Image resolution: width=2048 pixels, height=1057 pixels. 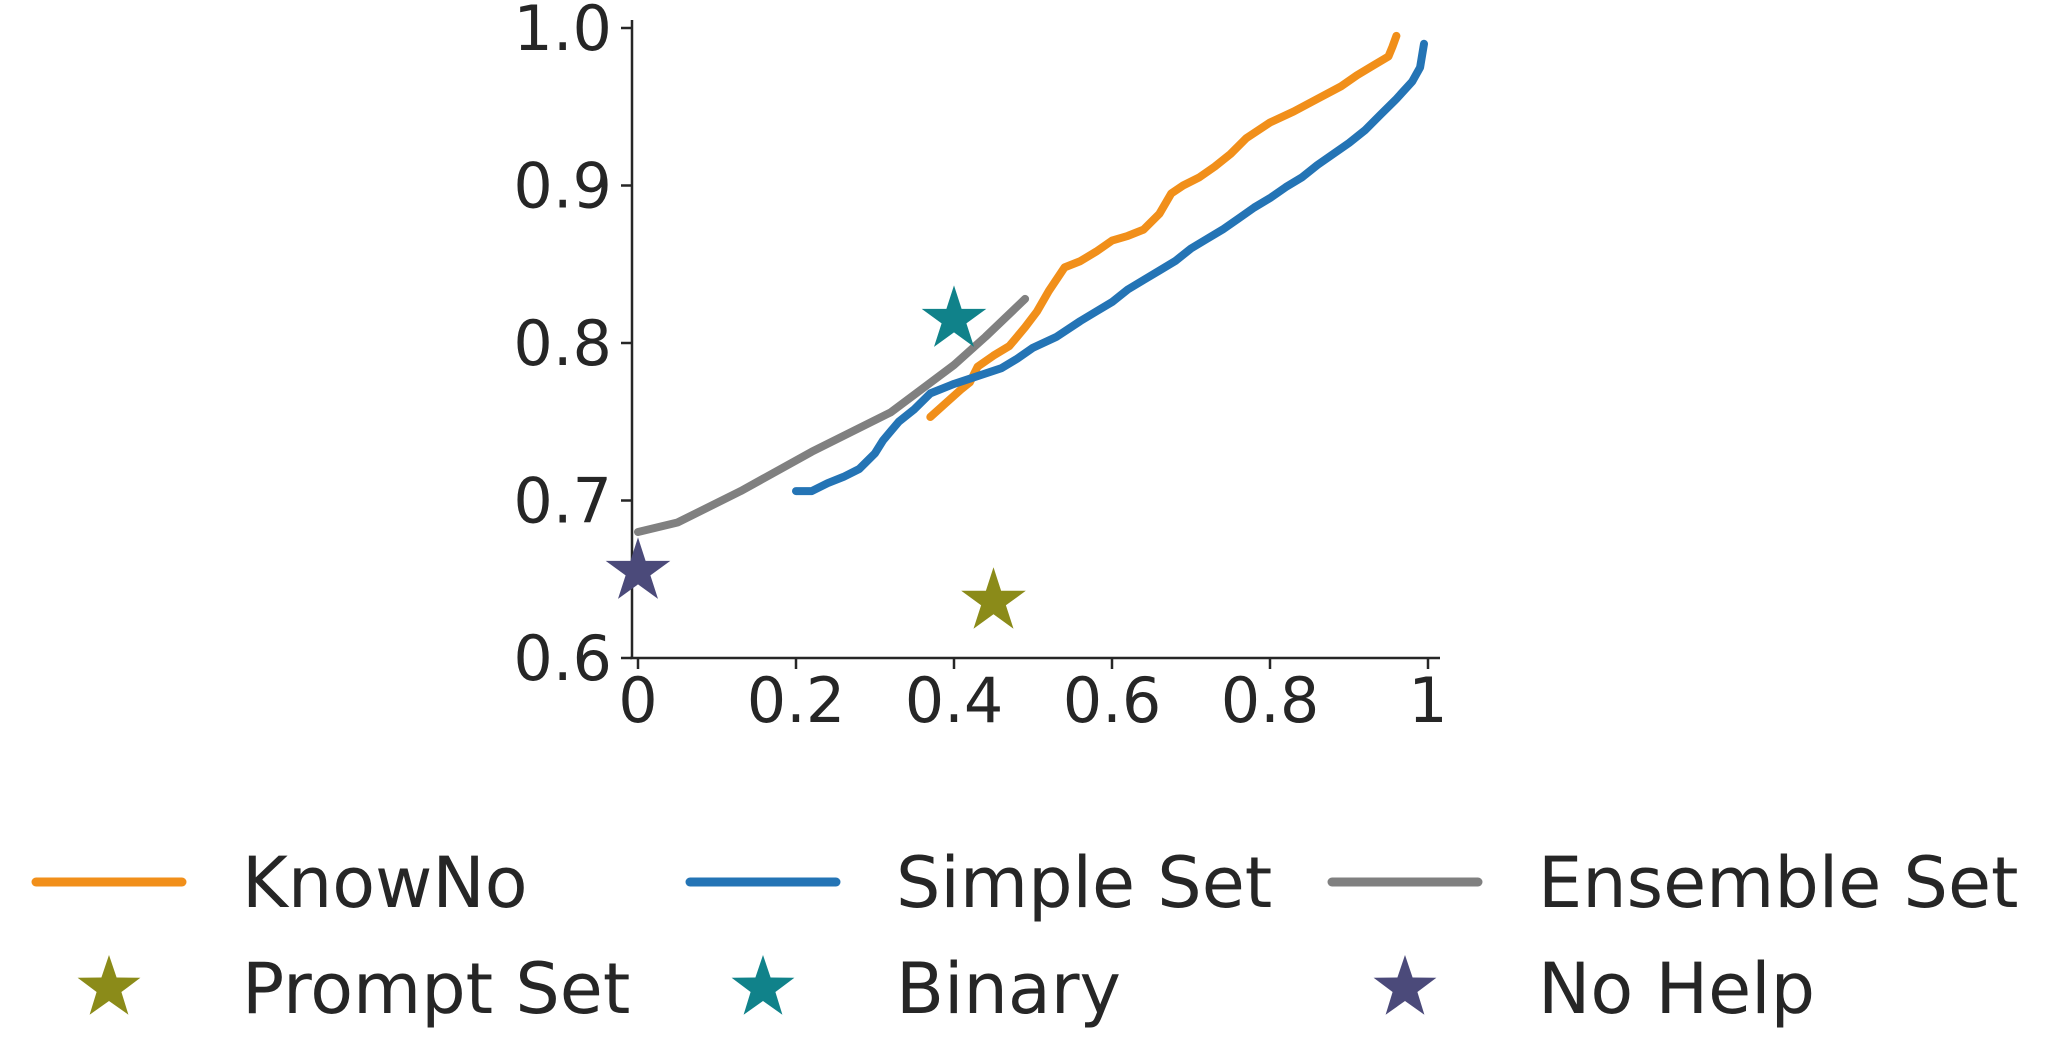 What do you see at coordinates (436, 989) in the screenshot?
I see `legend-label-prompt-set: Prompt Set` at bounding box center [436, 989].